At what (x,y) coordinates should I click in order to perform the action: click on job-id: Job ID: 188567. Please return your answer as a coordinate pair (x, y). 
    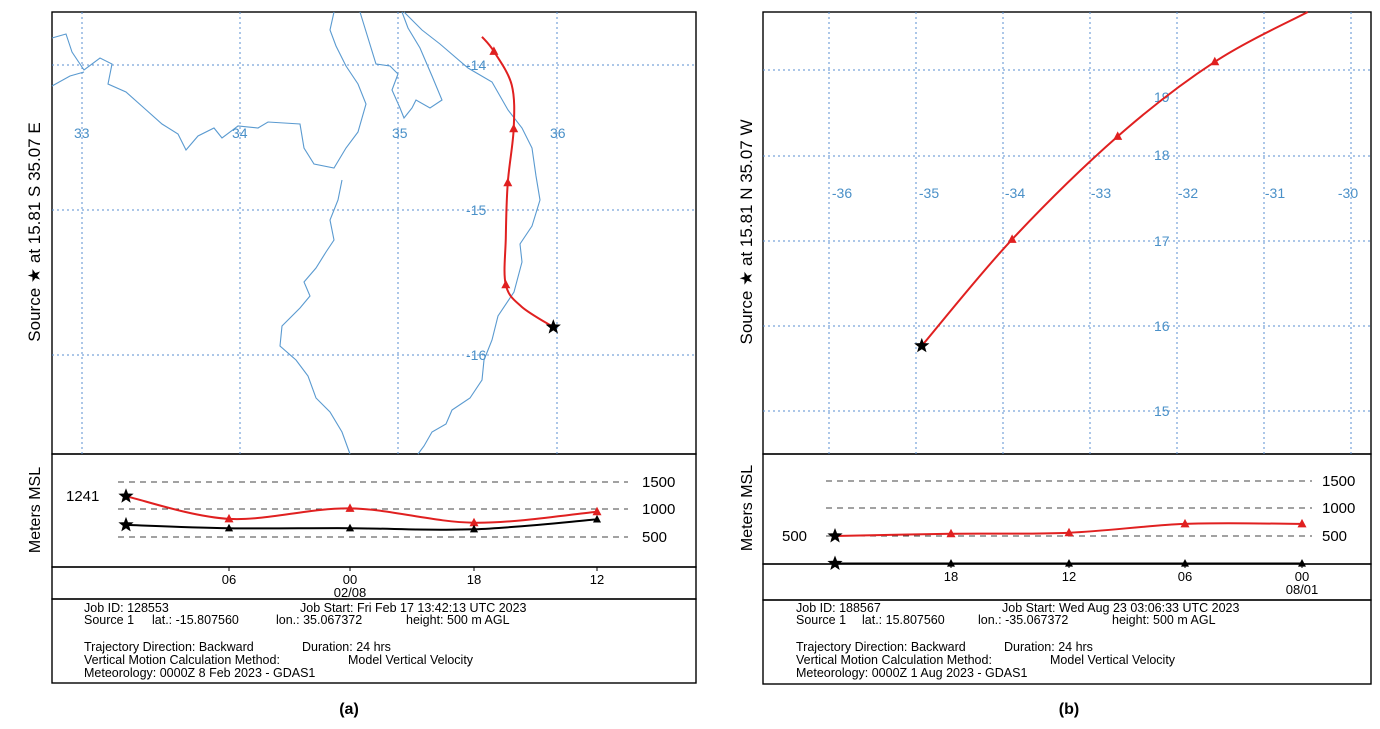
    Looking at the image, I should click on (838, 608).